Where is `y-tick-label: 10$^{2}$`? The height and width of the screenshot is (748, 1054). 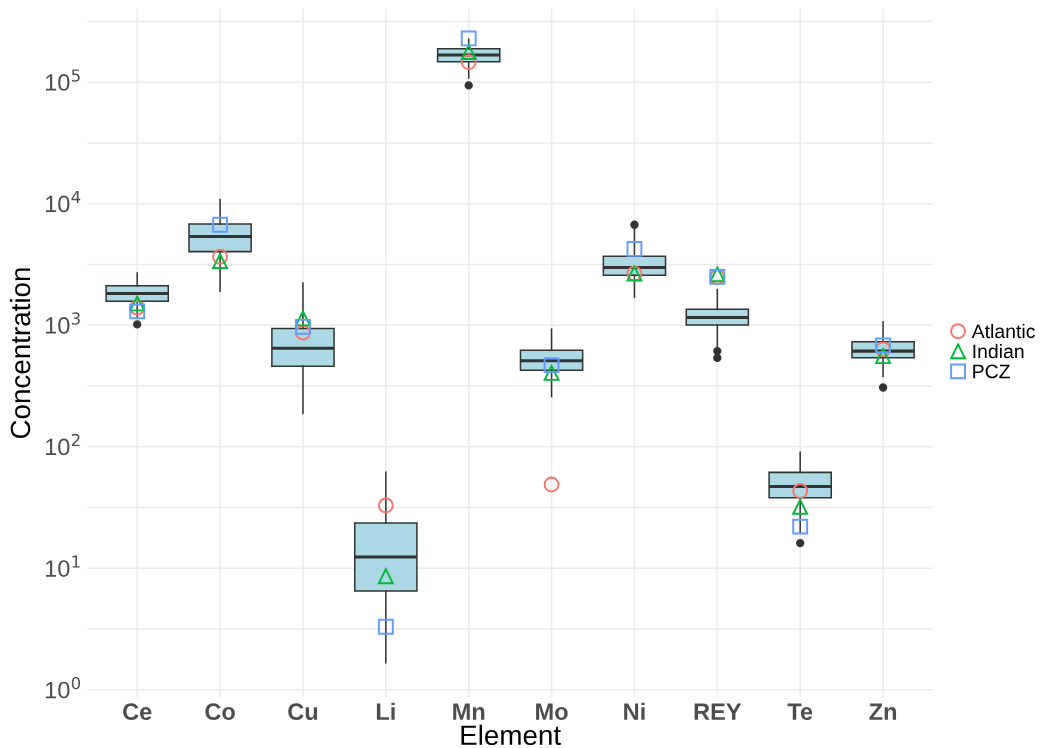
y-tick-label: 10$^{2}$ is located at coordinates (62, 444).